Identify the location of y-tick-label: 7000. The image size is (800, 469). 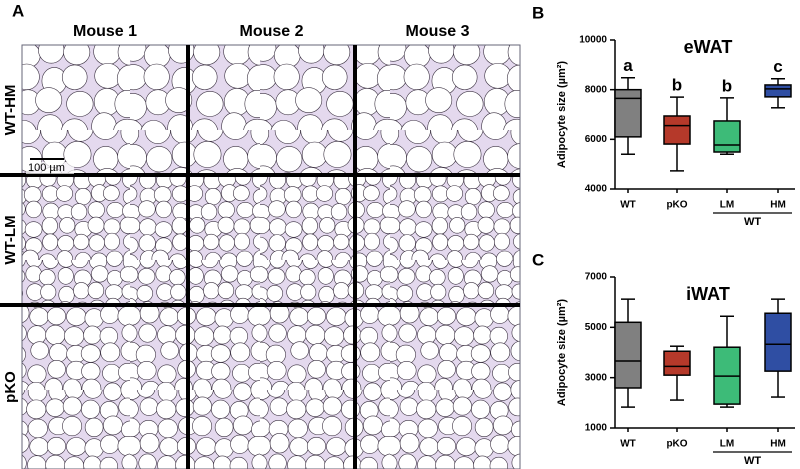
(596, 277).